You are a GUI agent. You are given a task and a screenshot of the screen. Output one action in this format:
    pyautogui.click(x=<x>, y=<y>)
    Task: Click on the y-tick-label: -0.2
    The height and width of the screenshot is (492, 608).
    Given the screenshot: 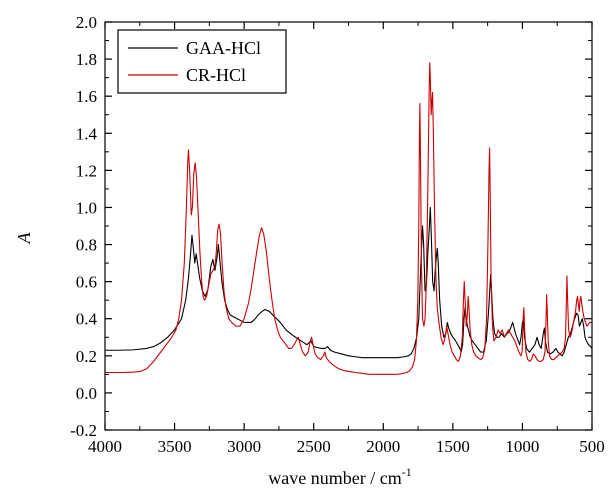 What is the action you would take?
    pyautogui.click(x=83, y=430)
    